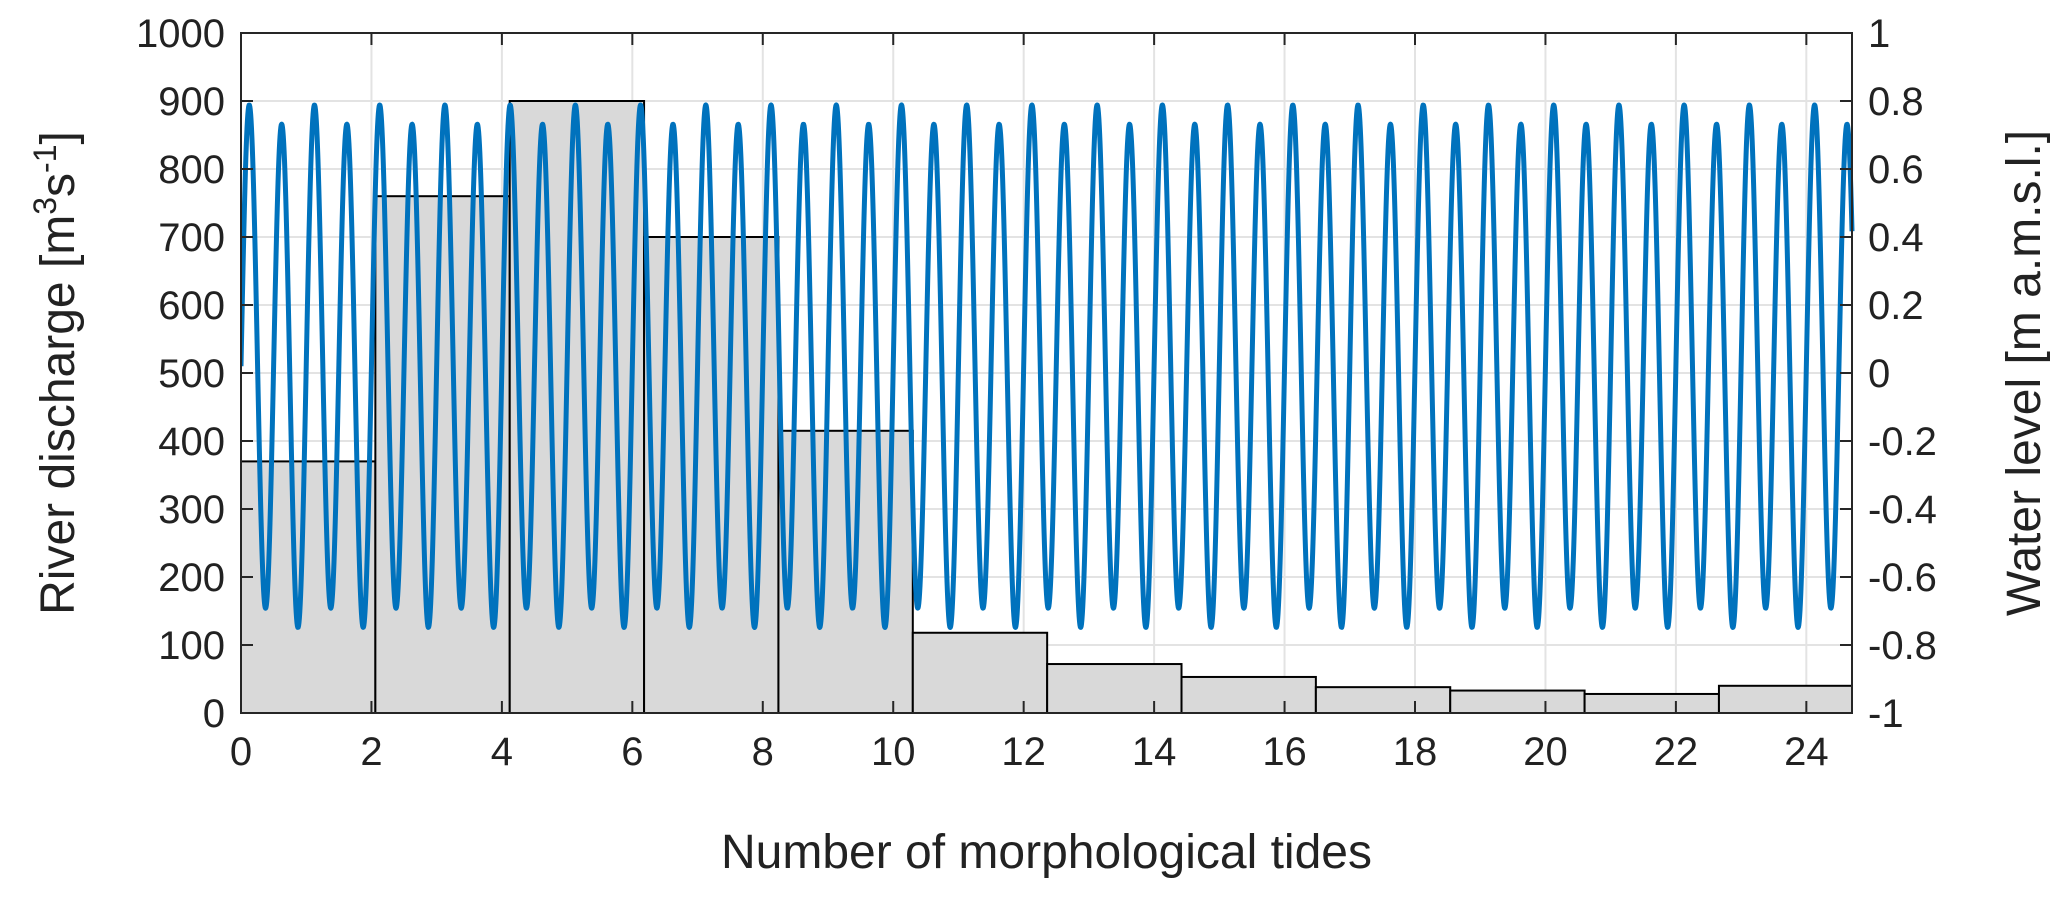 Image resolution: width=2067 pixels, height=898 pixels. Describe the element at coordinates (1154, 752) in the screenshot. I see `x-tick-label: 14` at that location.